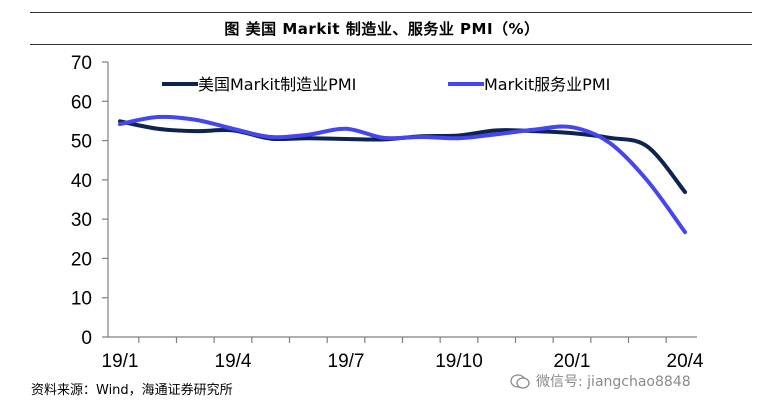  I want to click on wechat-watermark: 微信号: jiangchao8848, so click(600, 381).